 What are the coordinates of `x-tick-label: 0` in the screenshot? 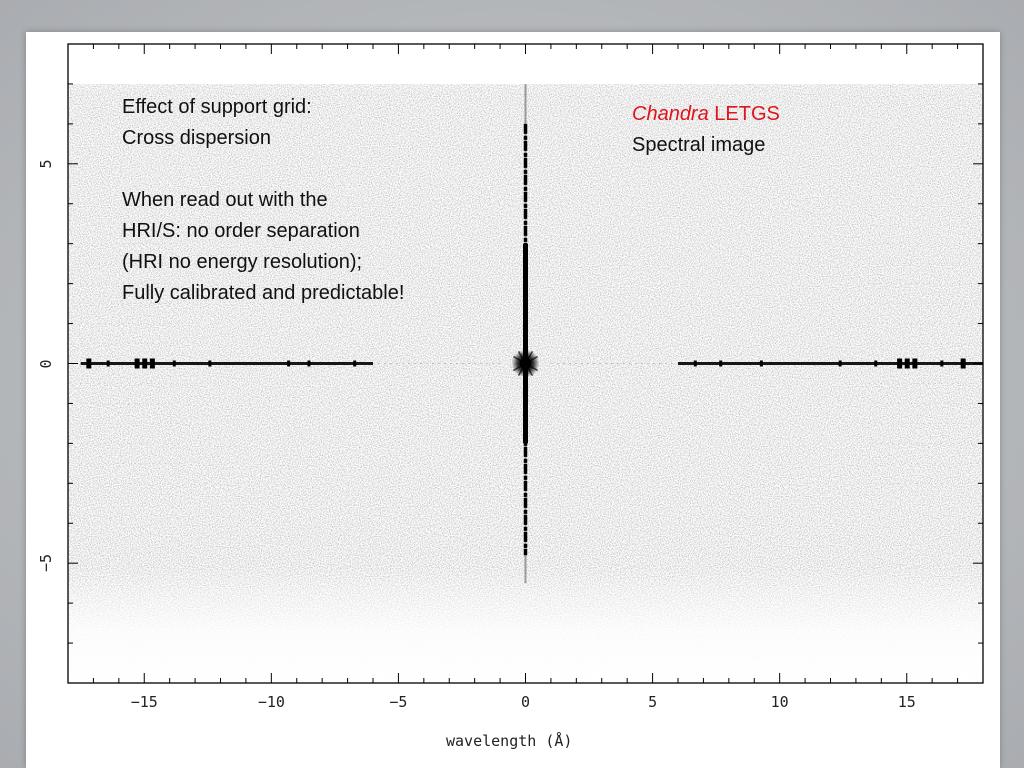 It's located at (526, 702).